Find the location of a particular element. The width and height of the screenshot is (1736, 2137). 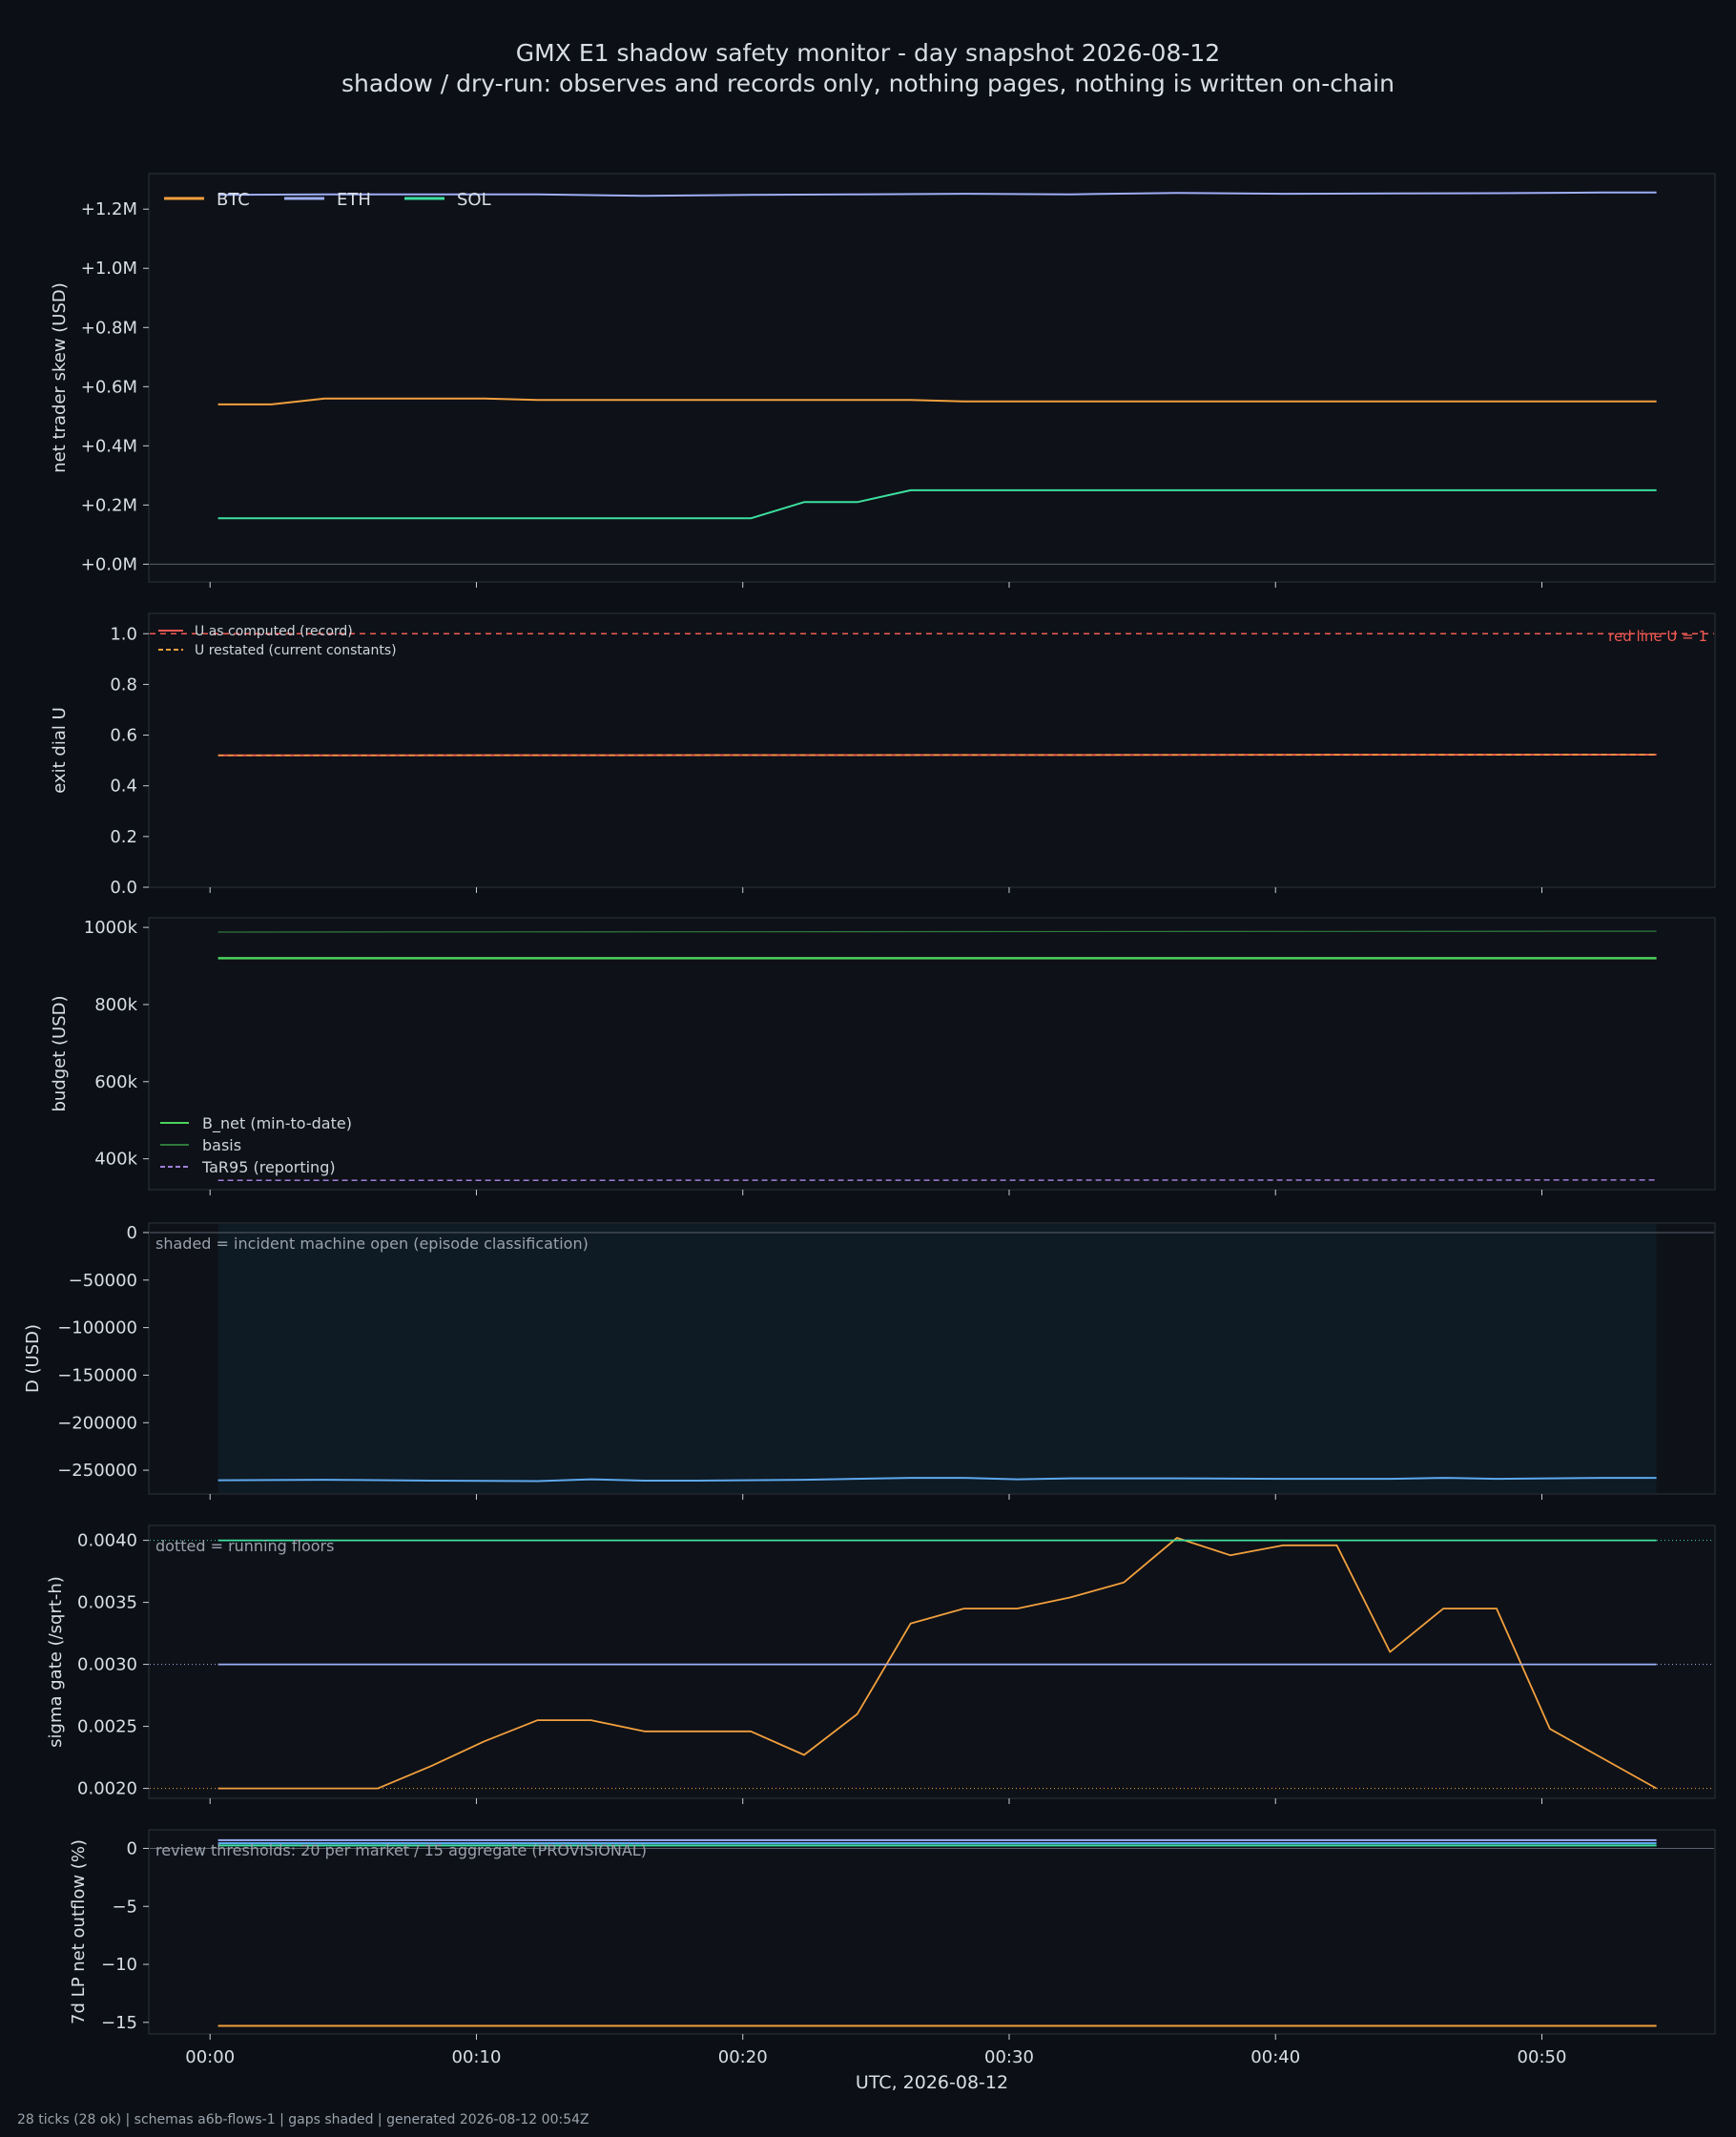

y-axis-label: net trader skew (USD) is located at coordinates (60, 377).